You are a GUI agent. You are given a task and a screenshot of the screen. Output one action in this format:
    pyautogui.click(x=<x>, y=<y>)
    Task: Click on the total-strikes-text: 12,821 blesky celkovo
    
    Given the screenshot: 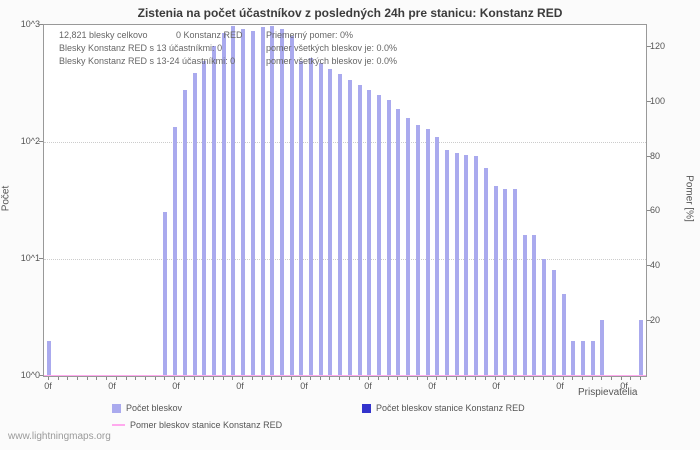 What is the action you would take?
    pyautogui.click(x=103, y=35)
    